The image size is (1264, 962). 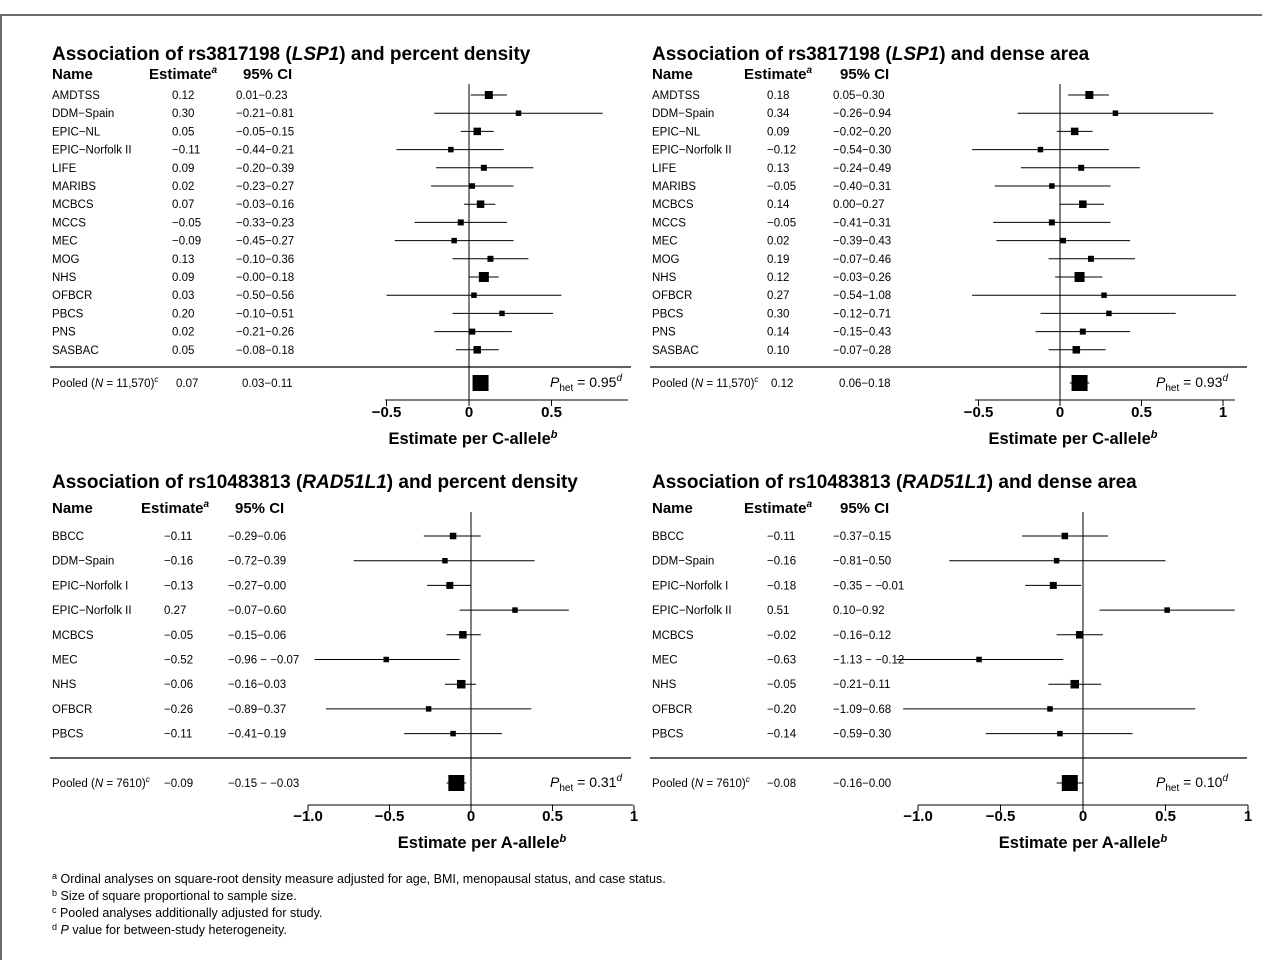 What do you see at coordinates (500, 410) in the screenshot?
I see `x-axis: −0.5 0 0.5` at bounding box center [500, 410].